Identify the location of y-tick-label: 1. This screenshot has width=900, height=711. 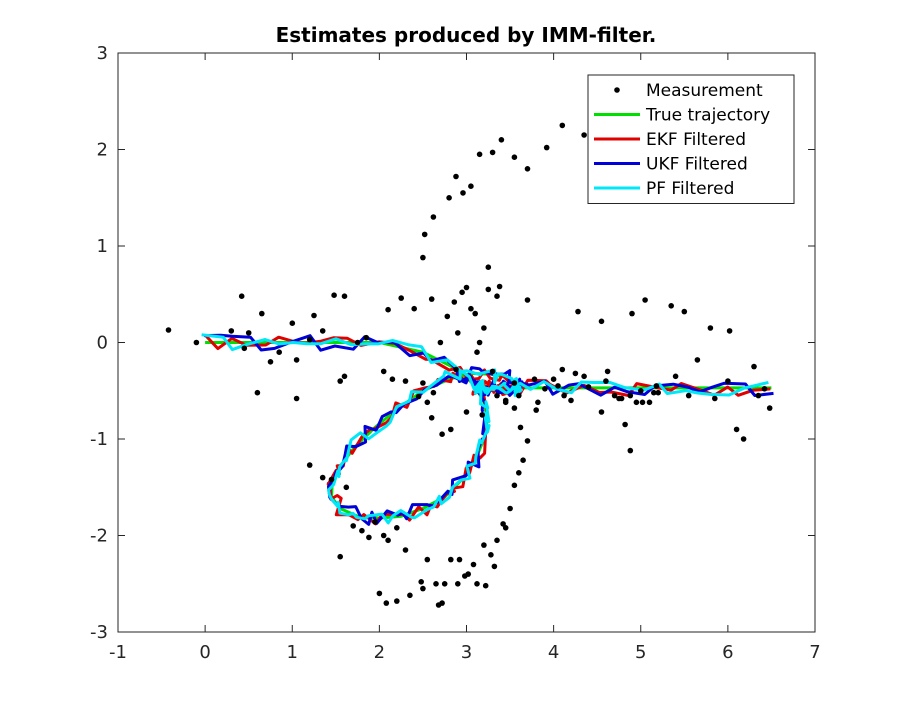
(102, 246).